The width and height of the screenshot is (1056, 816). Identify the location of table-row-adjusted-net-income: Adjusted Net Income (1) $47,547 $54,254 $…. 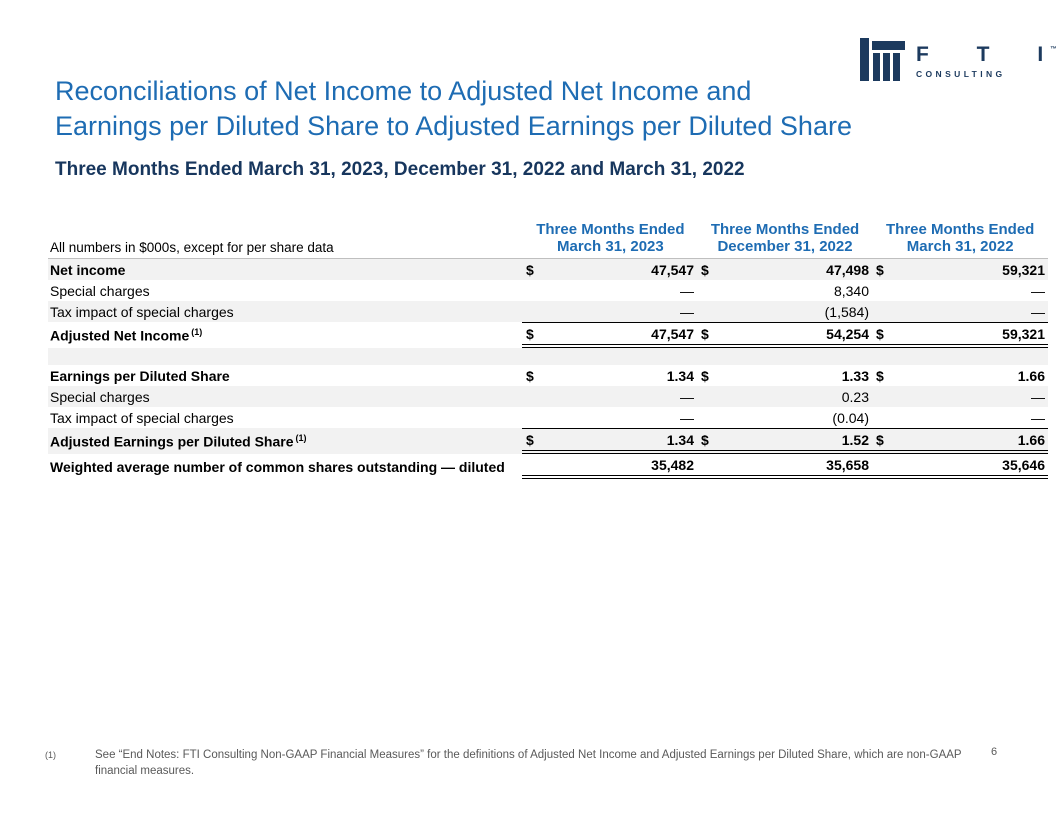
(548, 335).